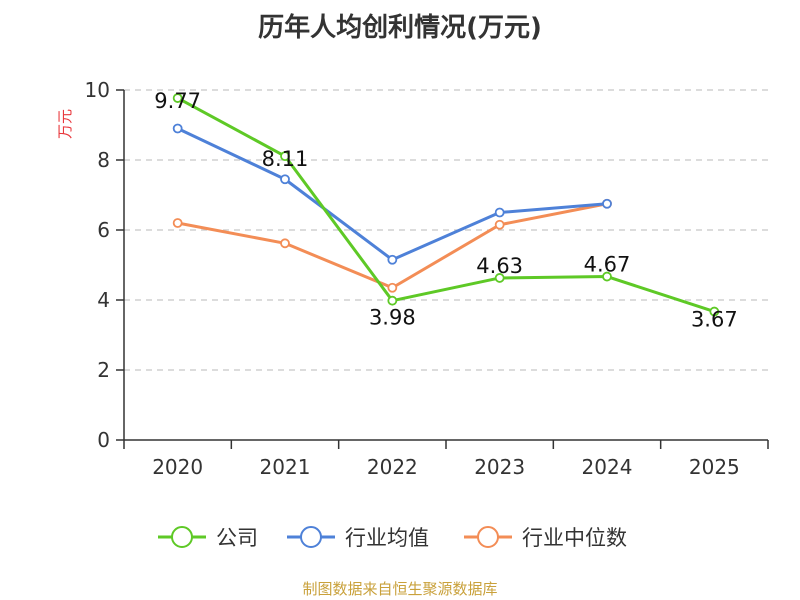  I want to click on x-tick-label: 2023, so click(499, 467).